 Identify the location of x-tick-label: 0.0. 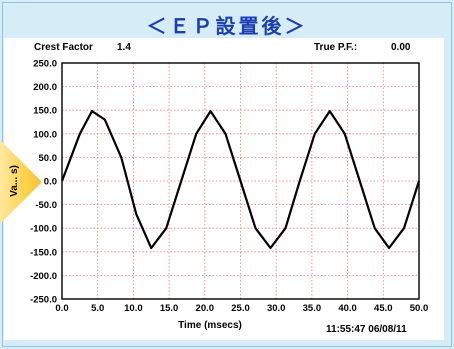
(61, 308).